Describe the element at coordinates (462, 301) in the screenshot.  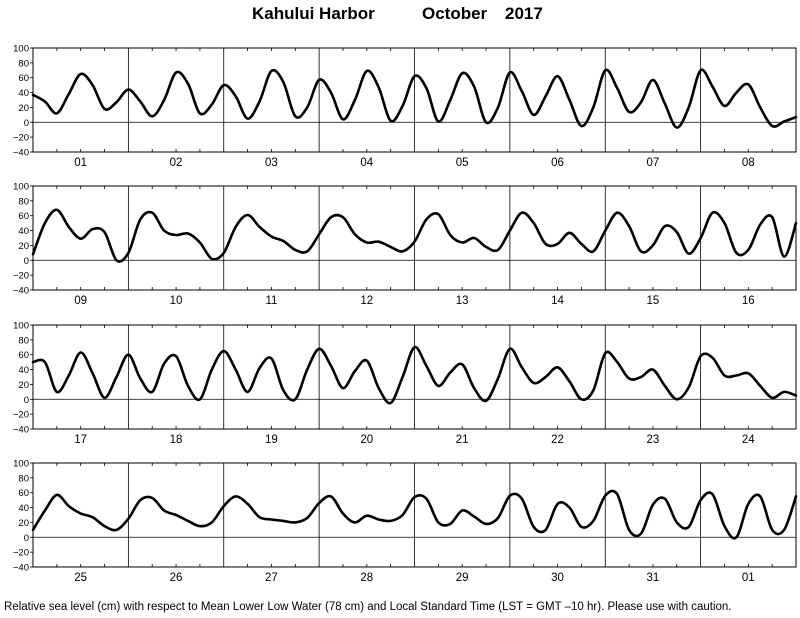
I see `day-label: 13` at that location.